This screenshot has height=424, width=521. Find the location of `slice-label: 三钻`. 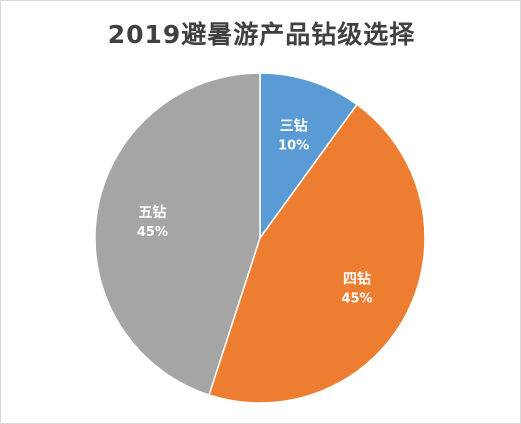

slice-label: 三钻 is located at coordinates (294, 125).